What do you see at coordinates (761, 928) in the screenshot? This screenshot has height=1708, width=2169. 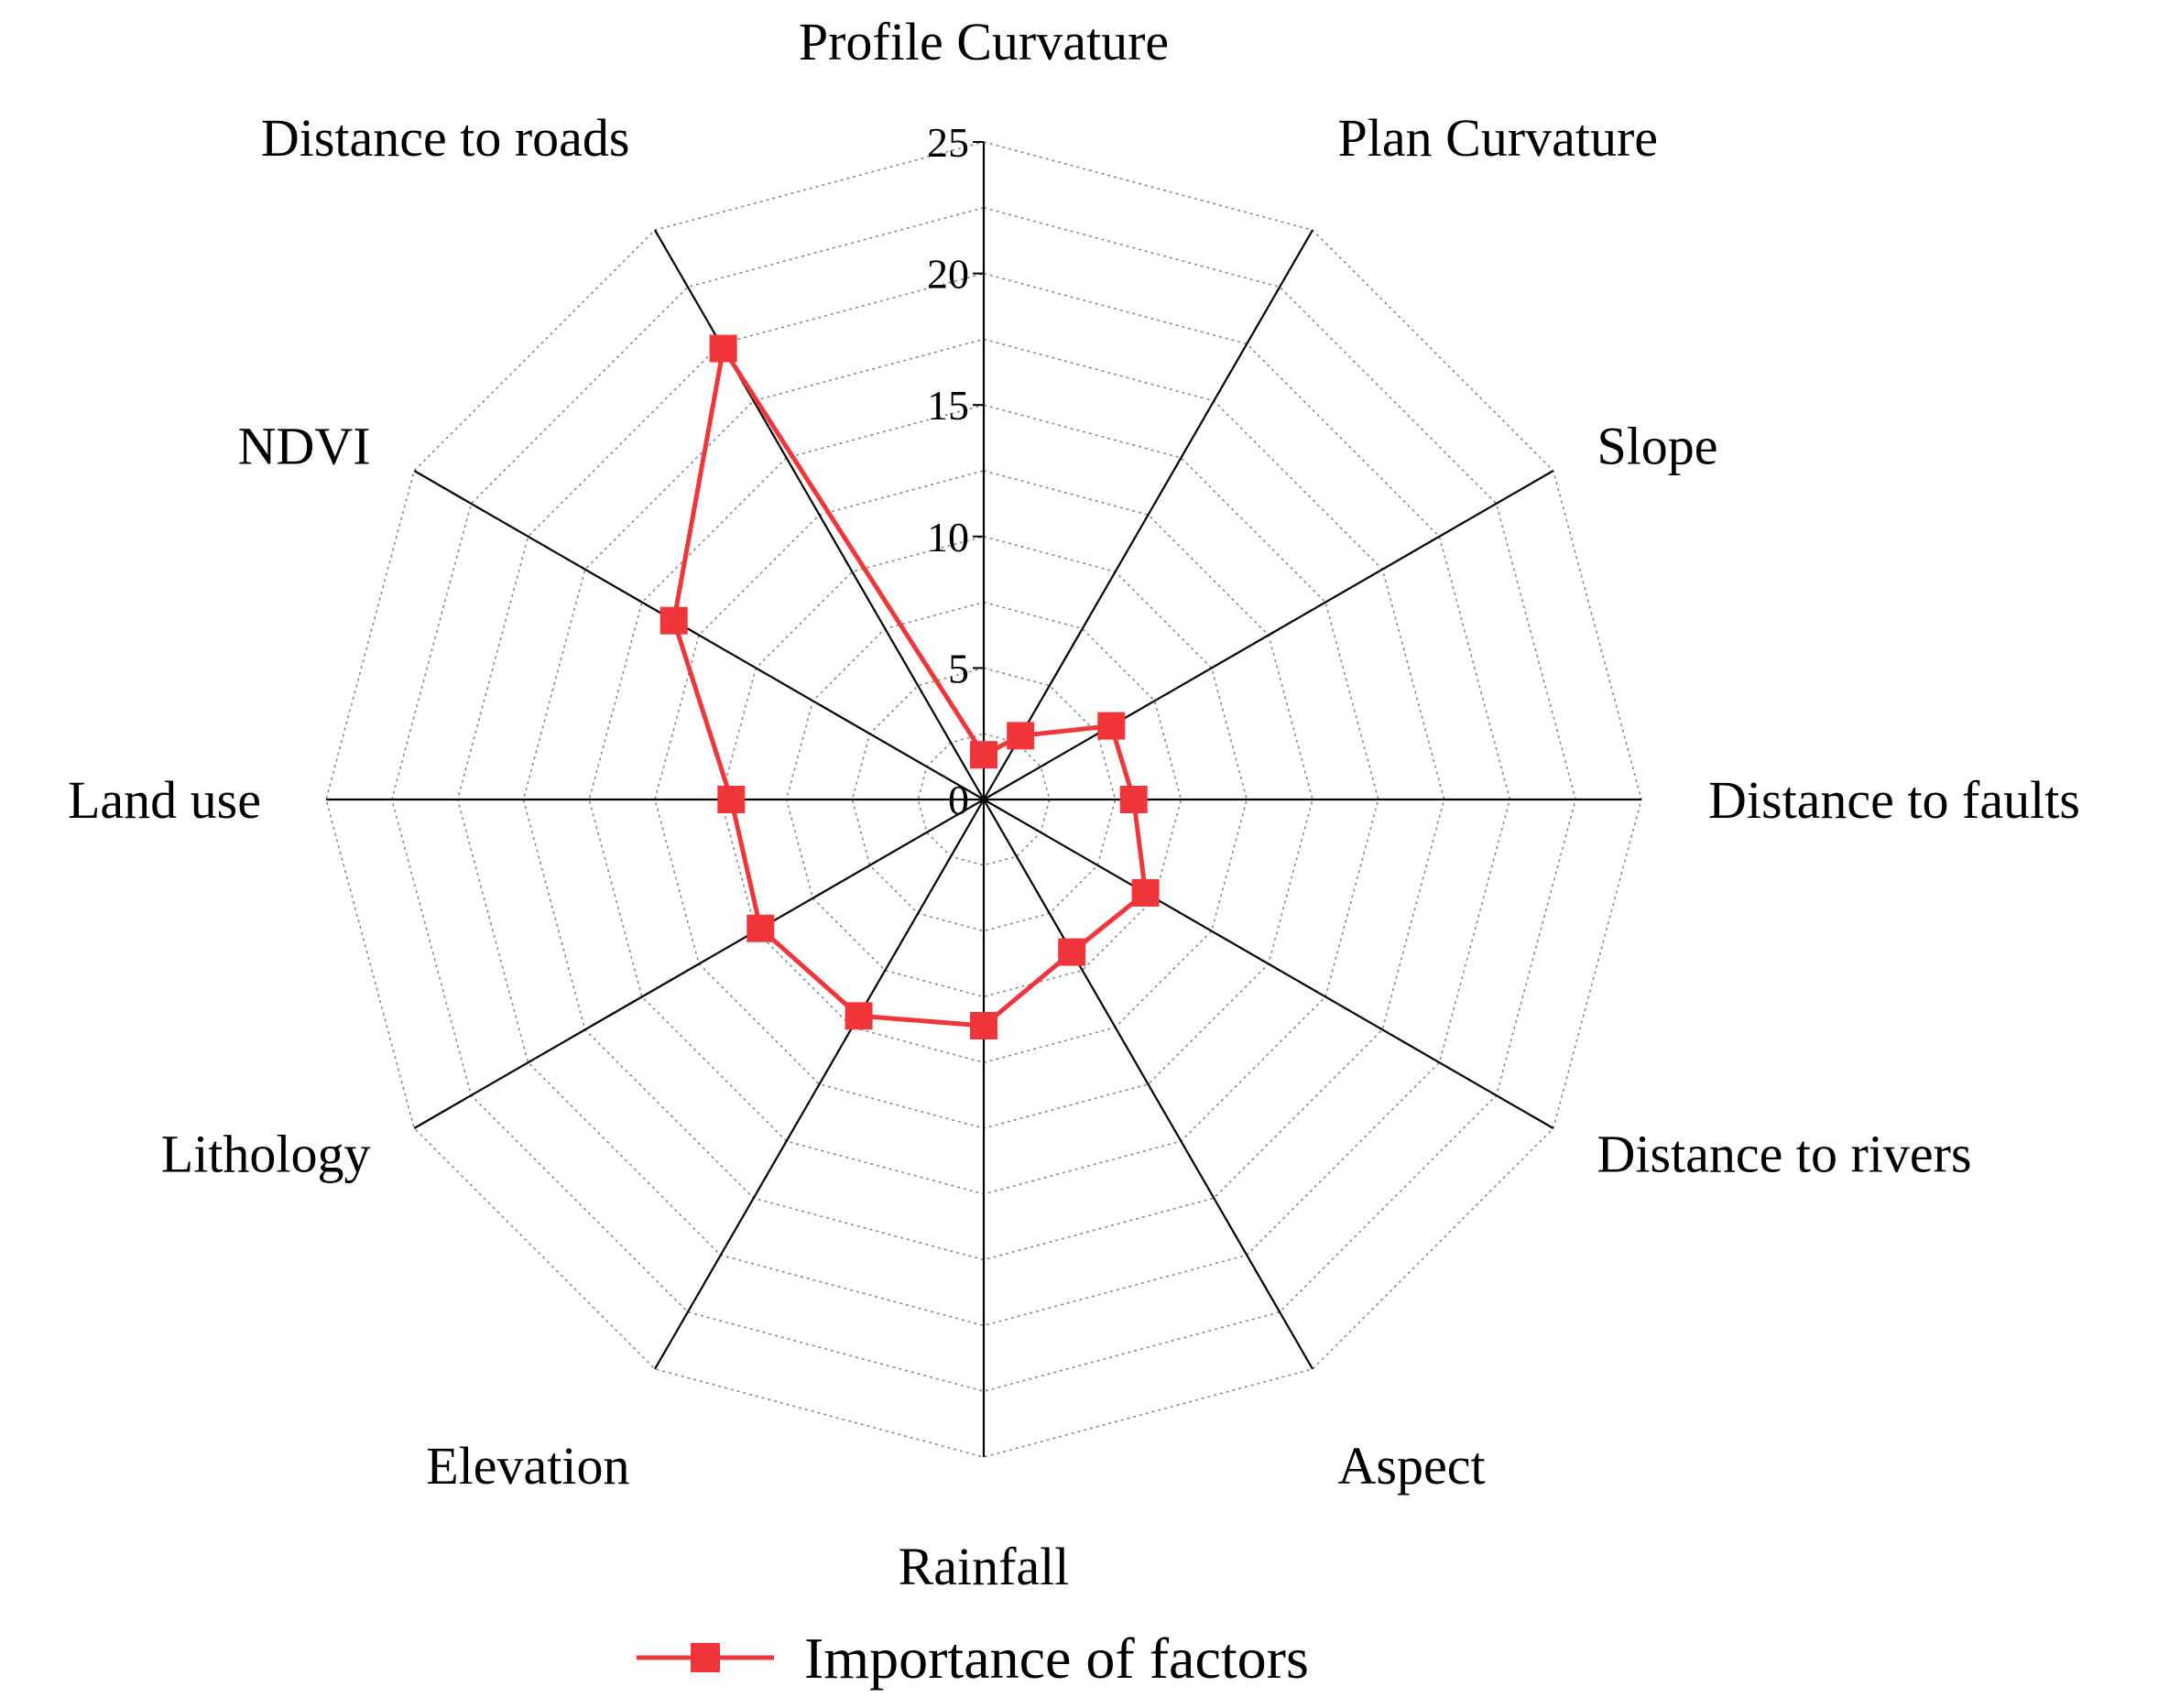 I see `data-point-lithology` at bounding box center [761, 928].